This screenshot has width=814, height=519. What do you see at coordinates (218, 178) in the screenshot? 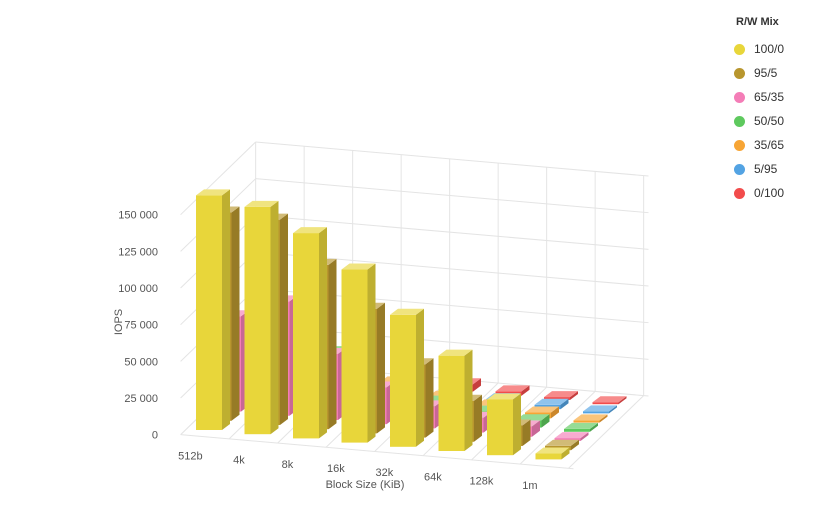
I see `gridline-side` at bounding box center [218, 178].